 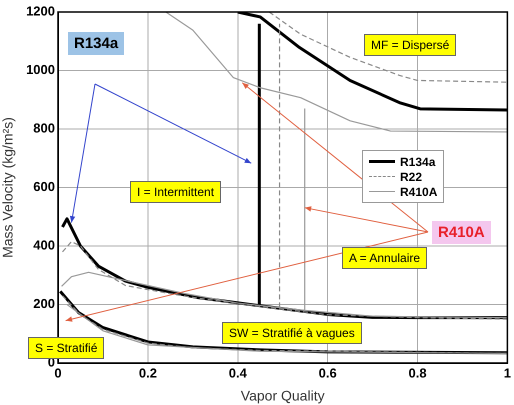 I want to click on y-axis-title: Mass Velocity (kg/m²s), so click(x=8, y=187).